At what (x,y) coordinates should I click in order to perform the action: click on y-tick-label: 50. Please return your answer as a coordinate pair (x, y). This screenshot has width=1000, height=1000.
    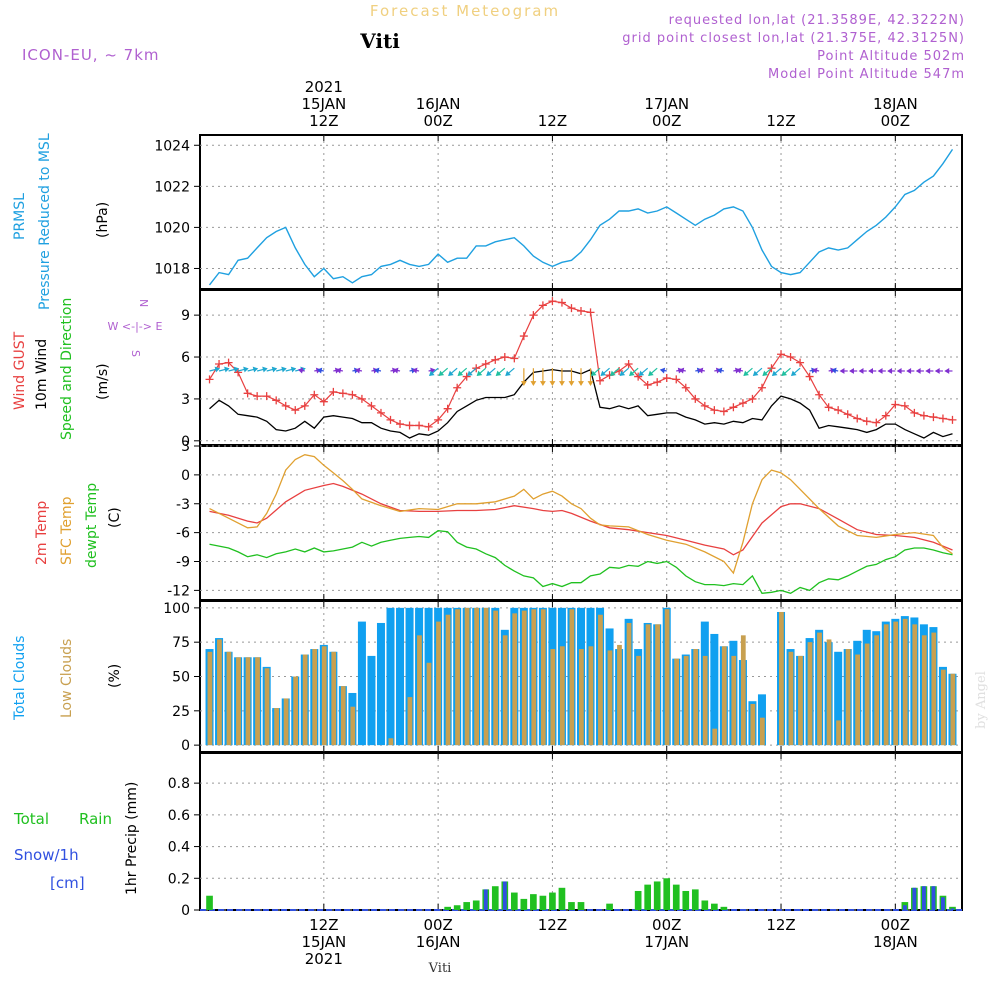
    Looking at the image, I should click on (181, 678).